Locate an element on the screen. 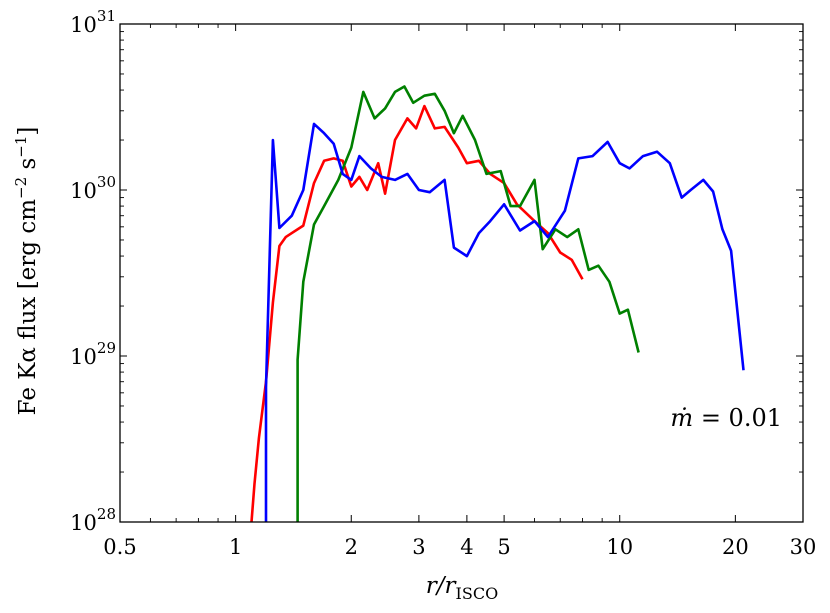 This screenshot has height=613, width=830. x-tick-label: 4 is located at coordinates (466, 547).